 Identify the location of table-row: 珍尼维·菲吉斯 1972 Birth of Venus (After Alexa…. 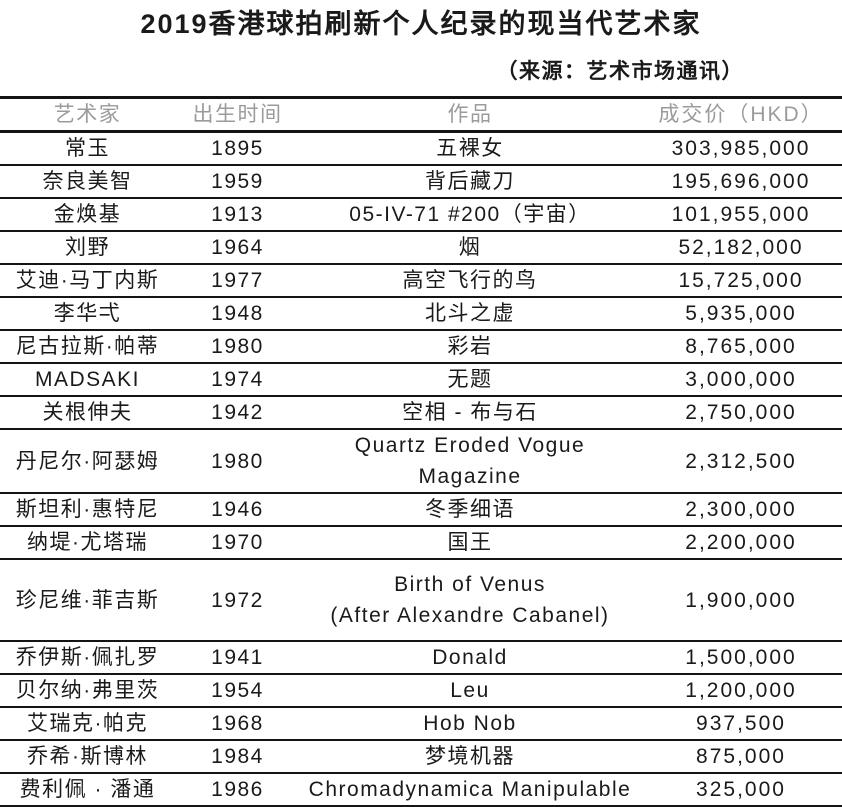
(421, 600).